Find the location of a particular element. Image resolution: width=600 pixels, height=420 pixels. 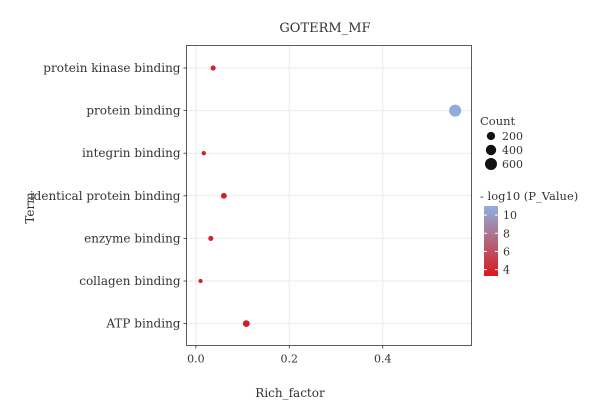

chart-title: GOTERM_MF is located at coordinates (324, 28).